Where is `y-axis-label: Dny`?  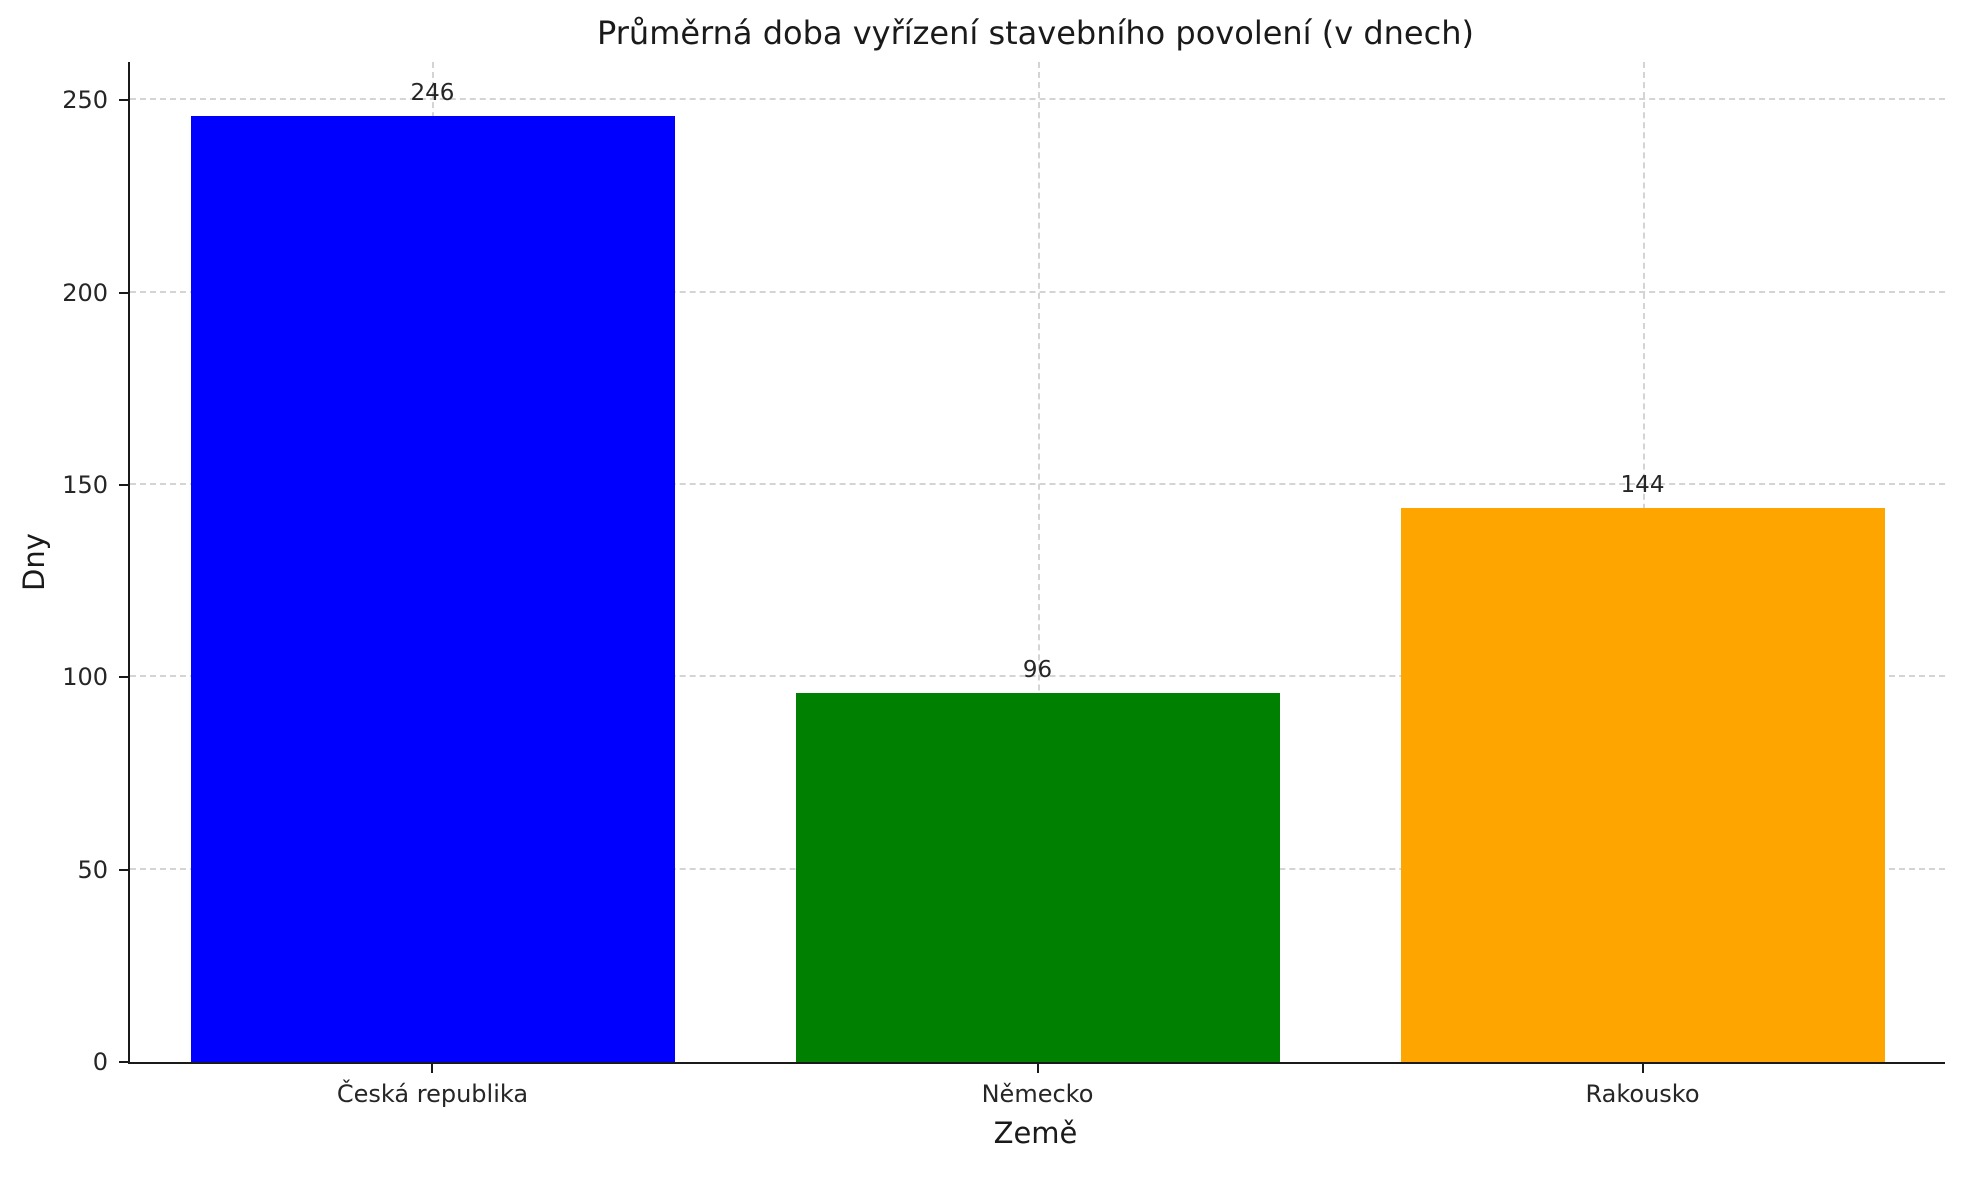 y-axis-label: Dny is located at coordinates (34, 562).